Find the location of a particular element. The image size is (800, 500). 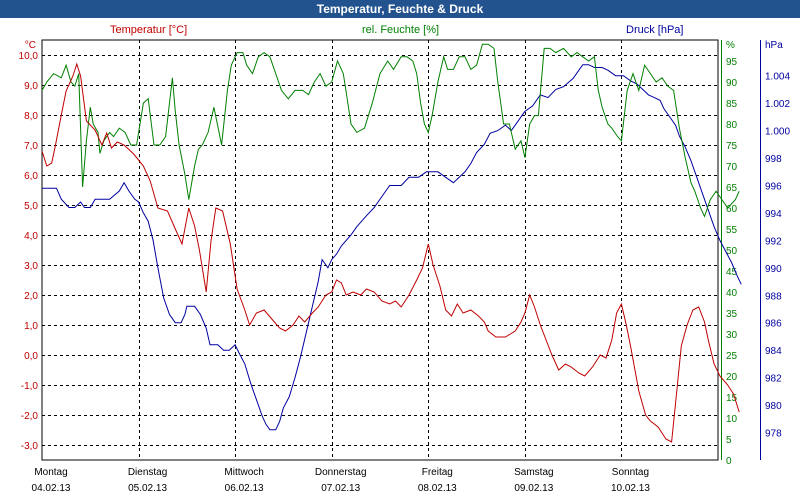

humidity-tick-label: 85 is located at coordinates (732, 104).